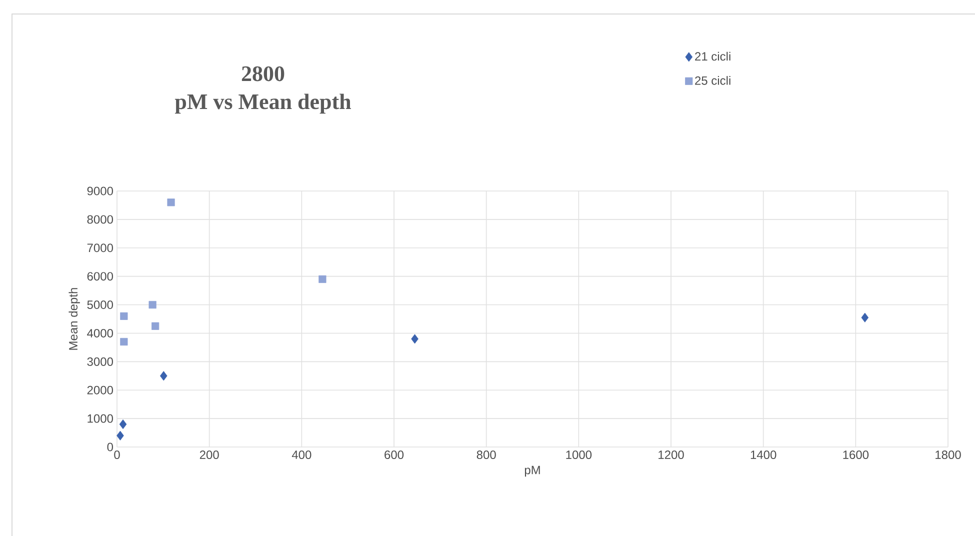  What do you see at coordinates (110, 447) in the screenshot?
I see `y-tick-label: 0` at bounding box center [110, 447].